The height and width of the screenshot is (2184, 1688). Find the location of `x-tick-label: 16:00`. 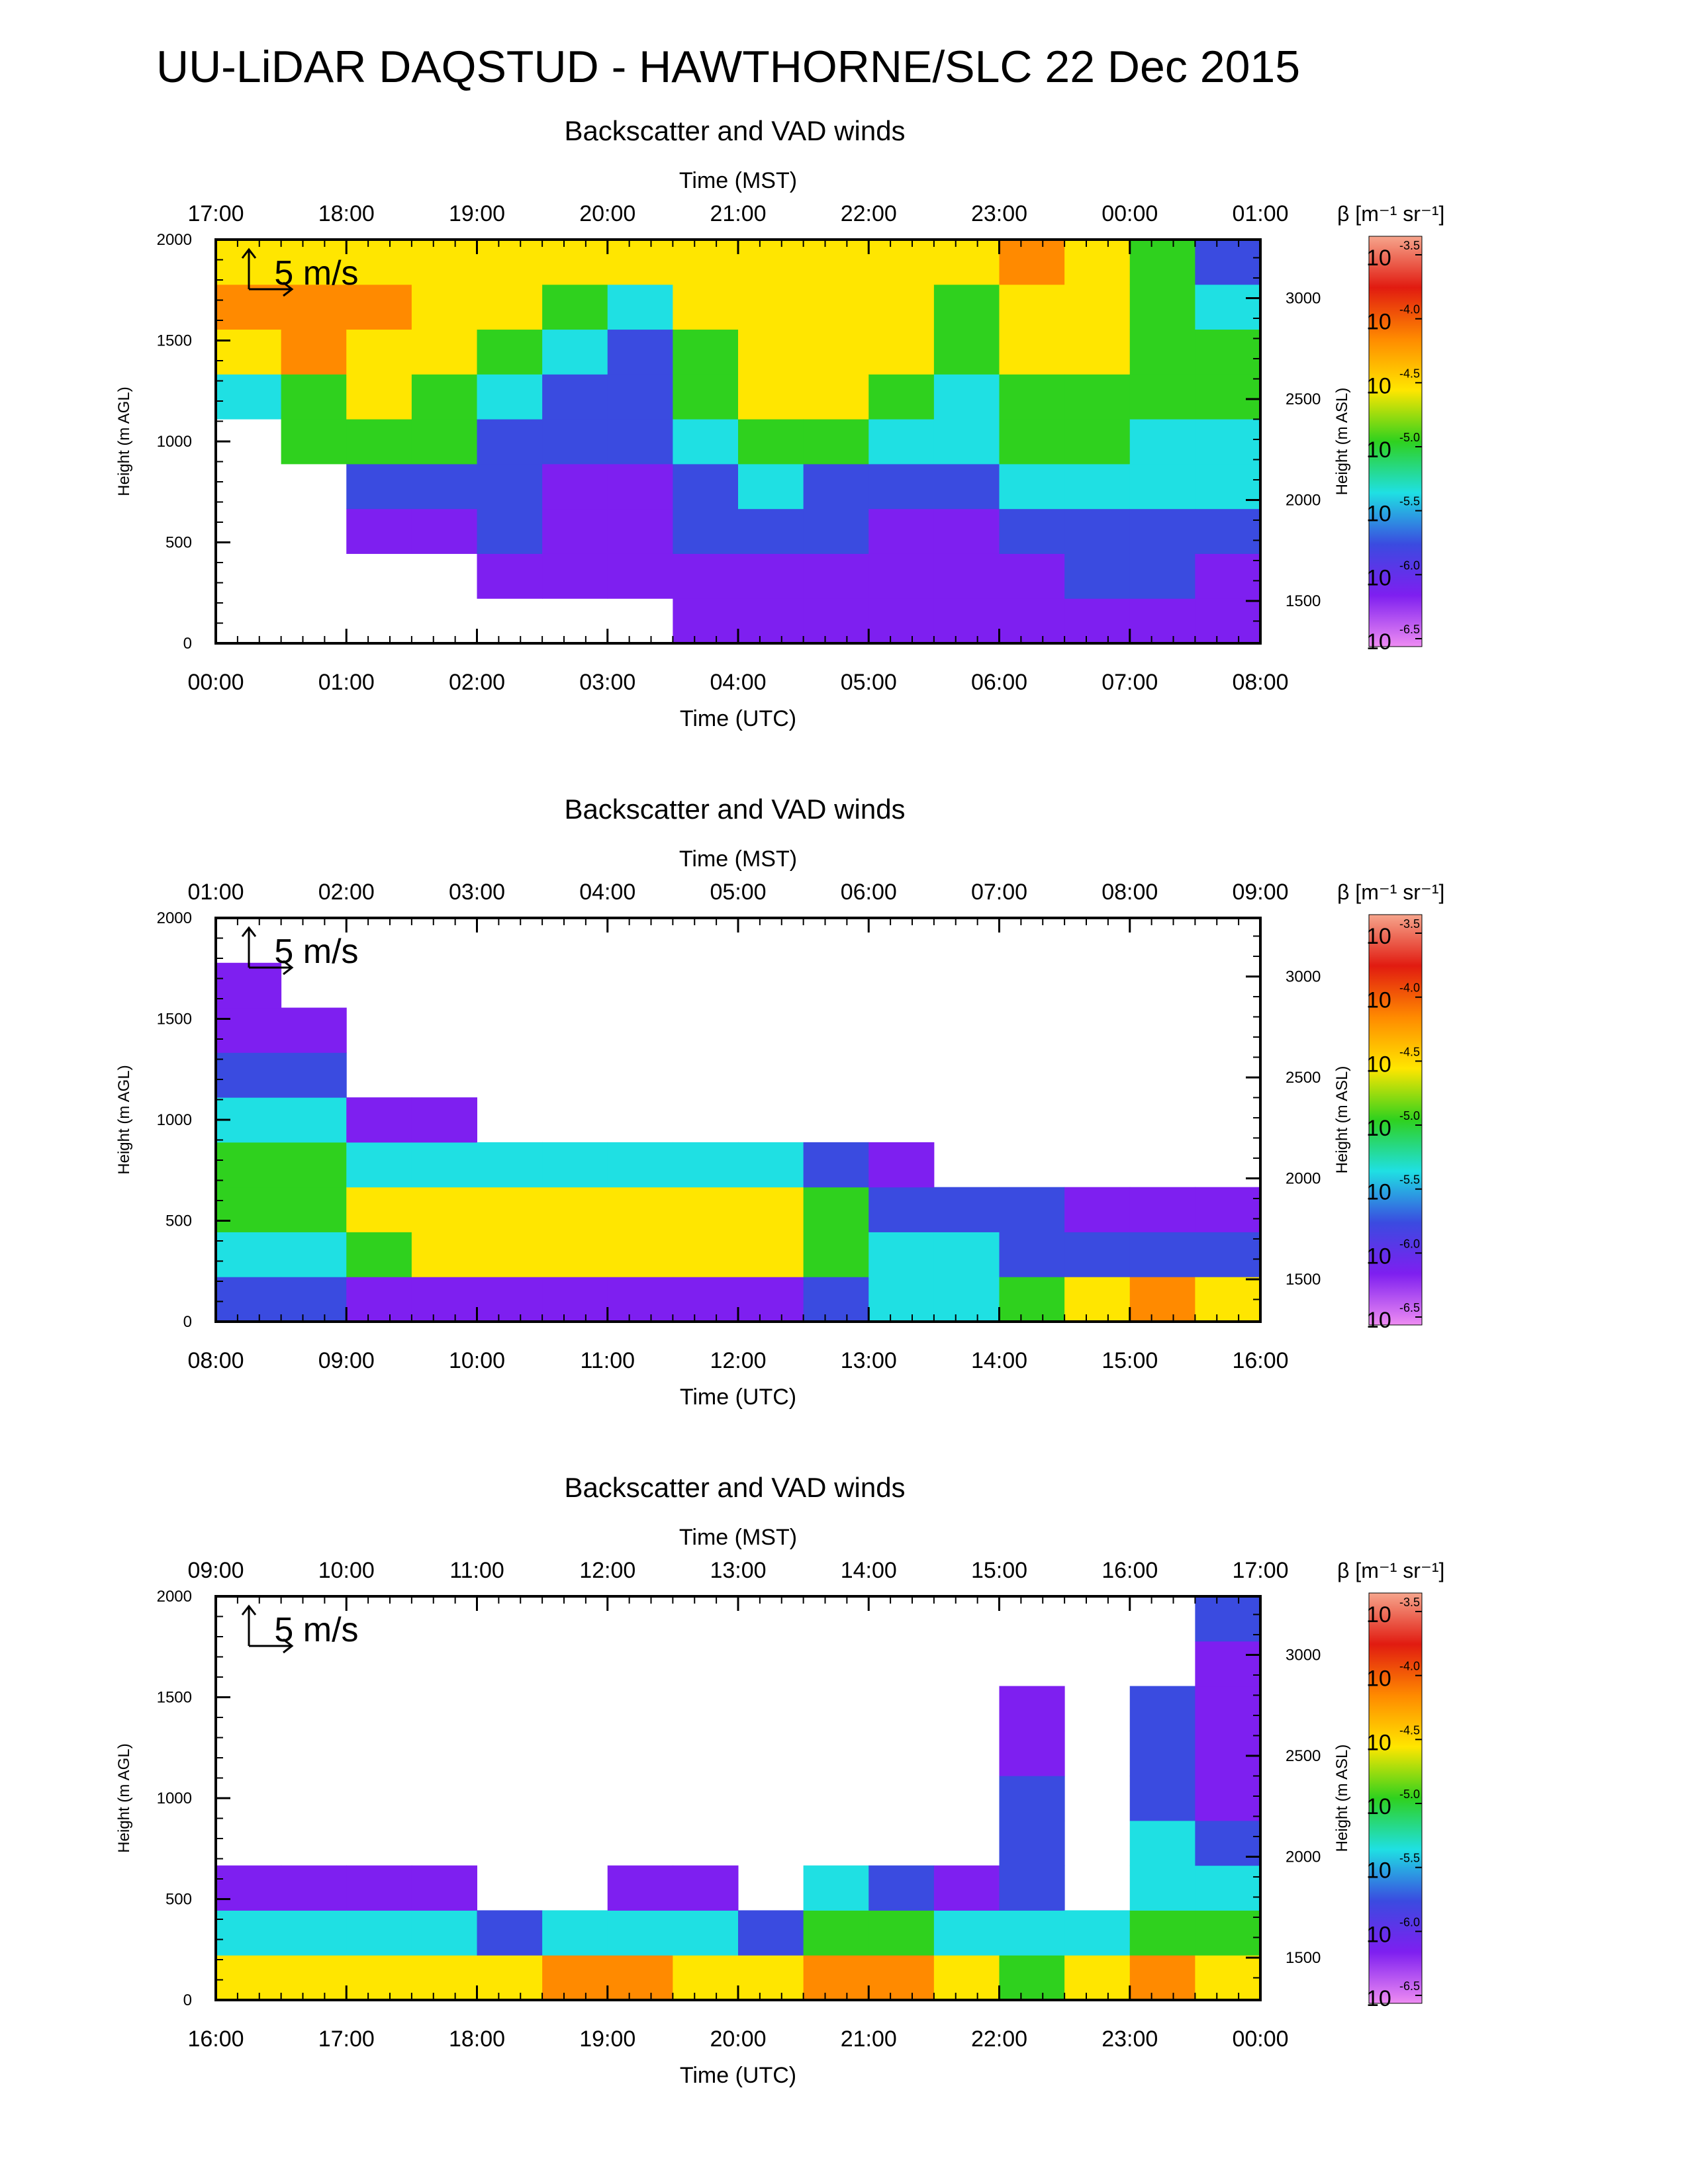

x-tick-label: 16:00 is located at coordinates (1260, 1360).